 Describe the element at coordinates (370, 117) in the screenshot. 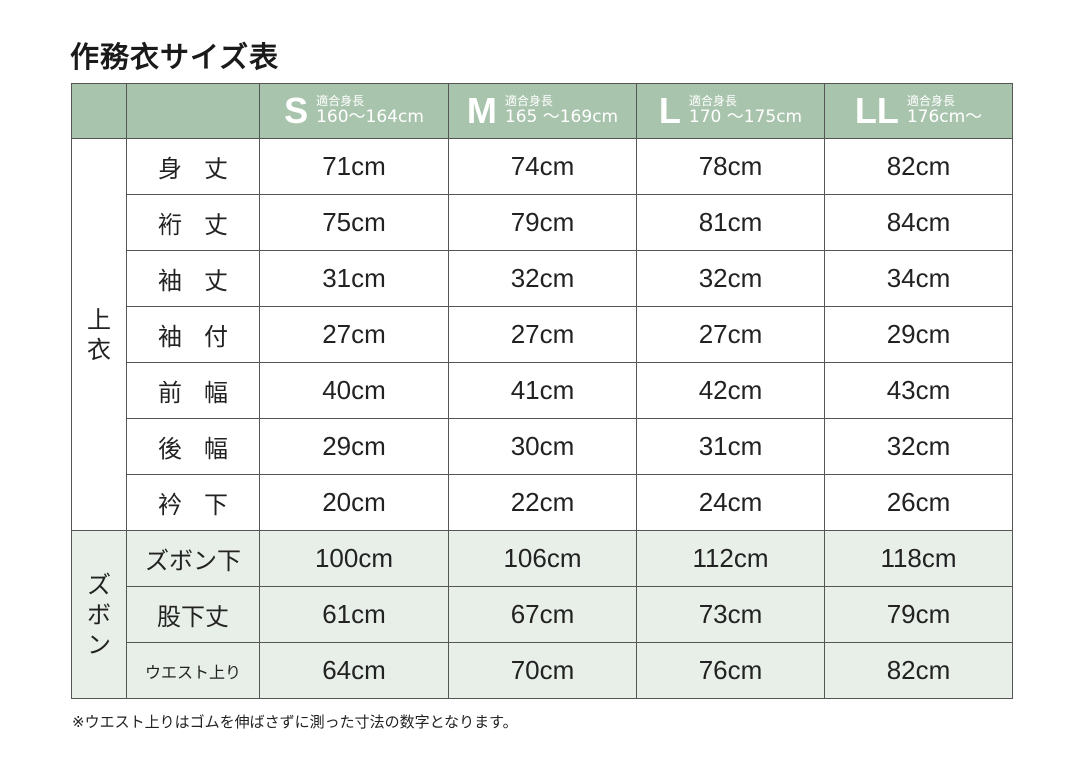

I see `fit-height-range: 160〜164cm` at that location.